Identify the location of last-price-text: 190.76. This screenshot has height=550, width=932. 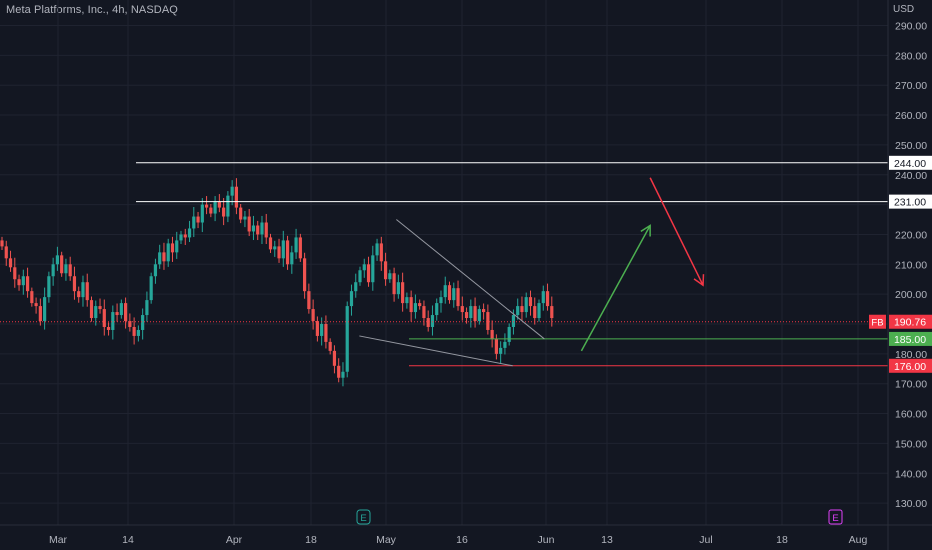
(910, 323).